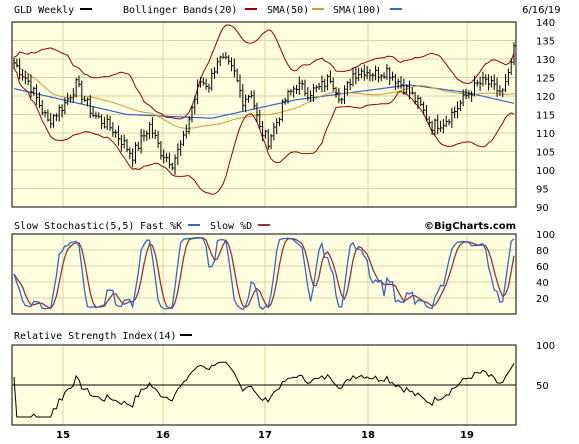 The image size is (579, 444). I want to click on y-tick-label: 125, so click(545, 79).